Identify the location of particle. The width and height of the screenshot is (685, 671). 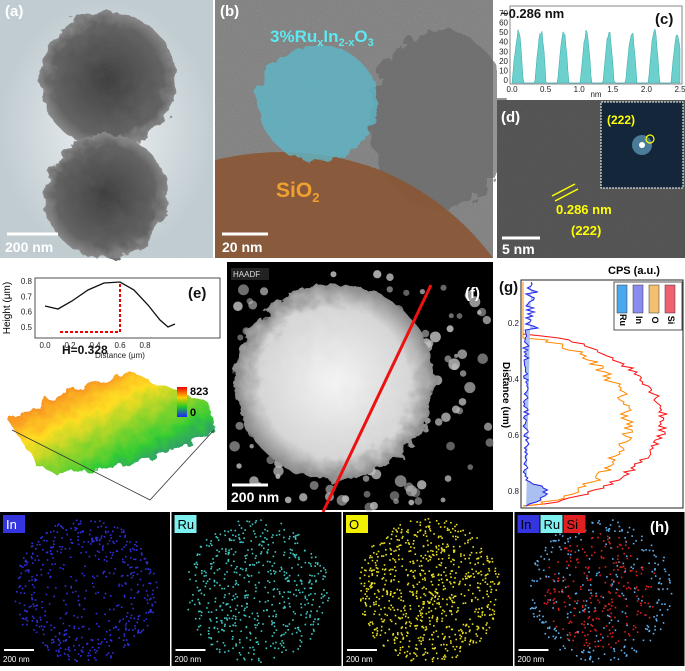
(411, 502).